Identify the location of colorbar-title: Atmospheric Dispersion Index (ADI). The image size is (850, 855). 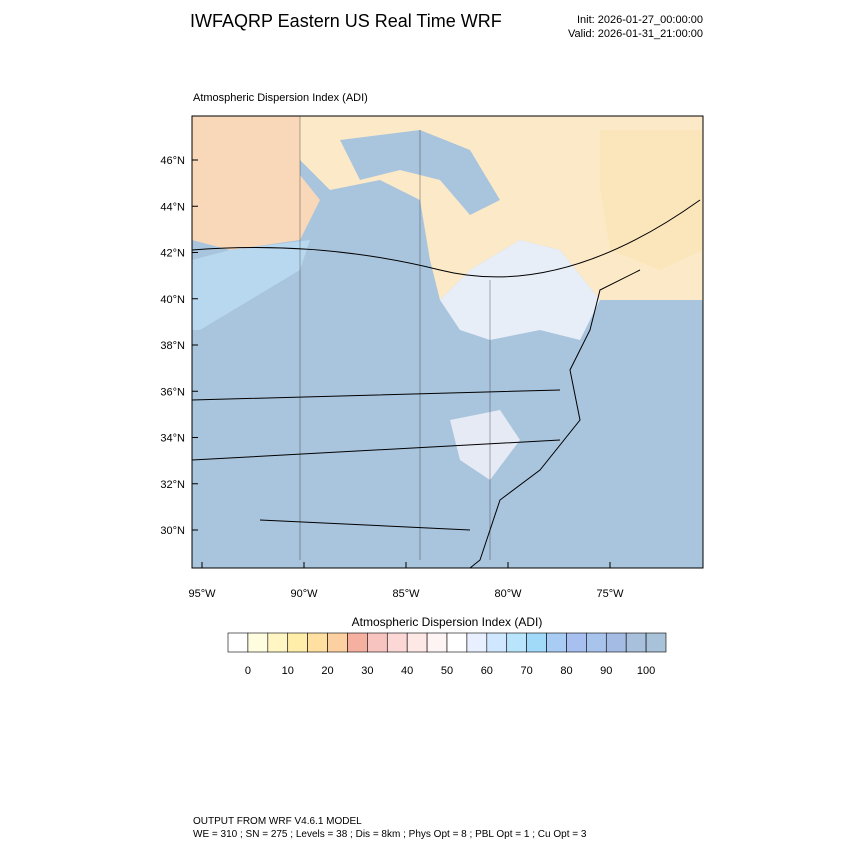
(447, 622).